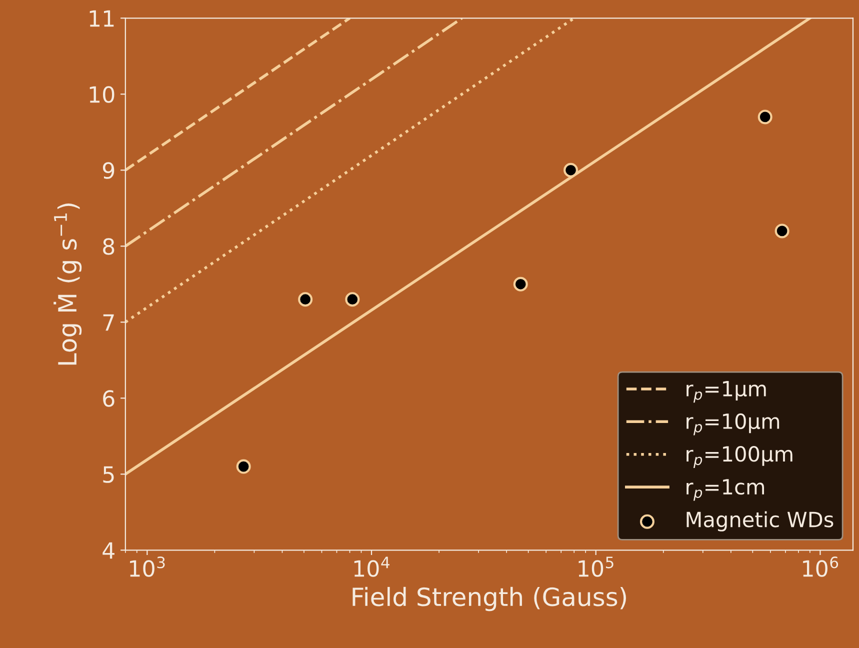  What do you see at coordinates (108, 246) in the screenshot?
I see `y-tick-label: 8` at bounding box center [108, 246].